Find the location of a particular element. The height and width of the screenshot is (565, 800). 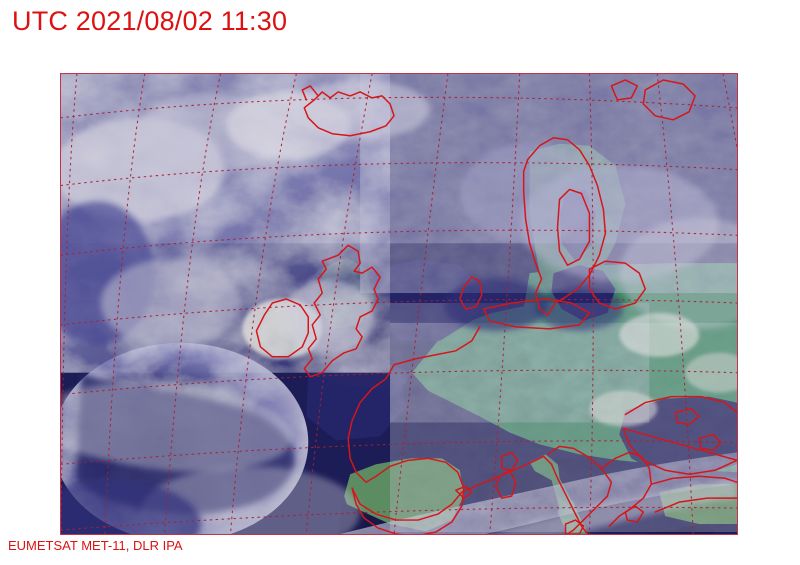

russia-cloud is located at coordinates (678, 273).